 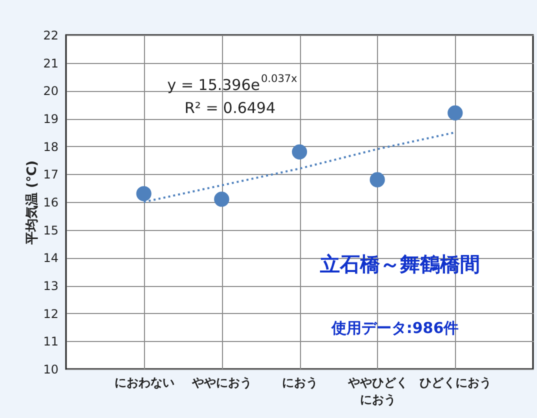 What do you see at coordinates (394, 328) in the screenshot?
I see `annotation: 使用データ:986件` at bounding box center [394, 328].